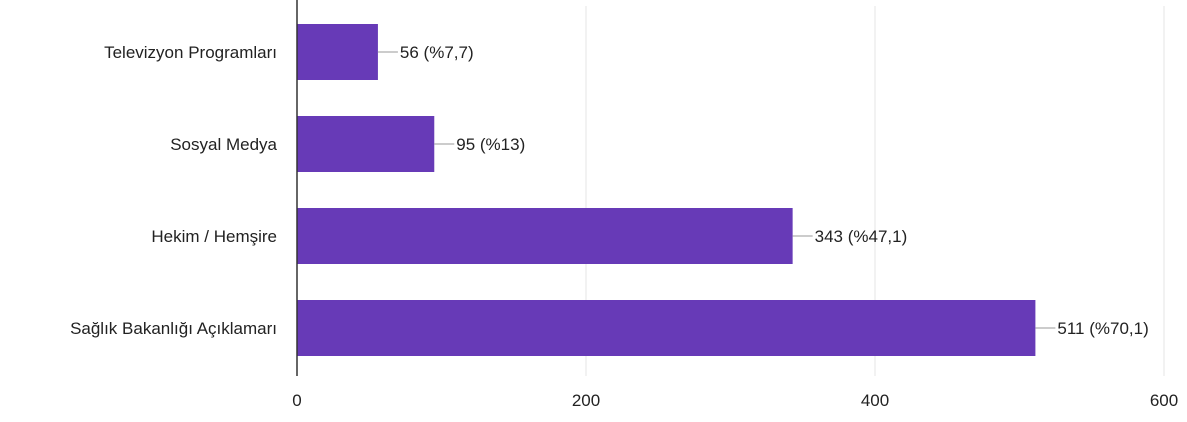 The height and width of the screenshot is (422, 1187). I want to click on category-label: Sosyal Medya, so click(223, 144).